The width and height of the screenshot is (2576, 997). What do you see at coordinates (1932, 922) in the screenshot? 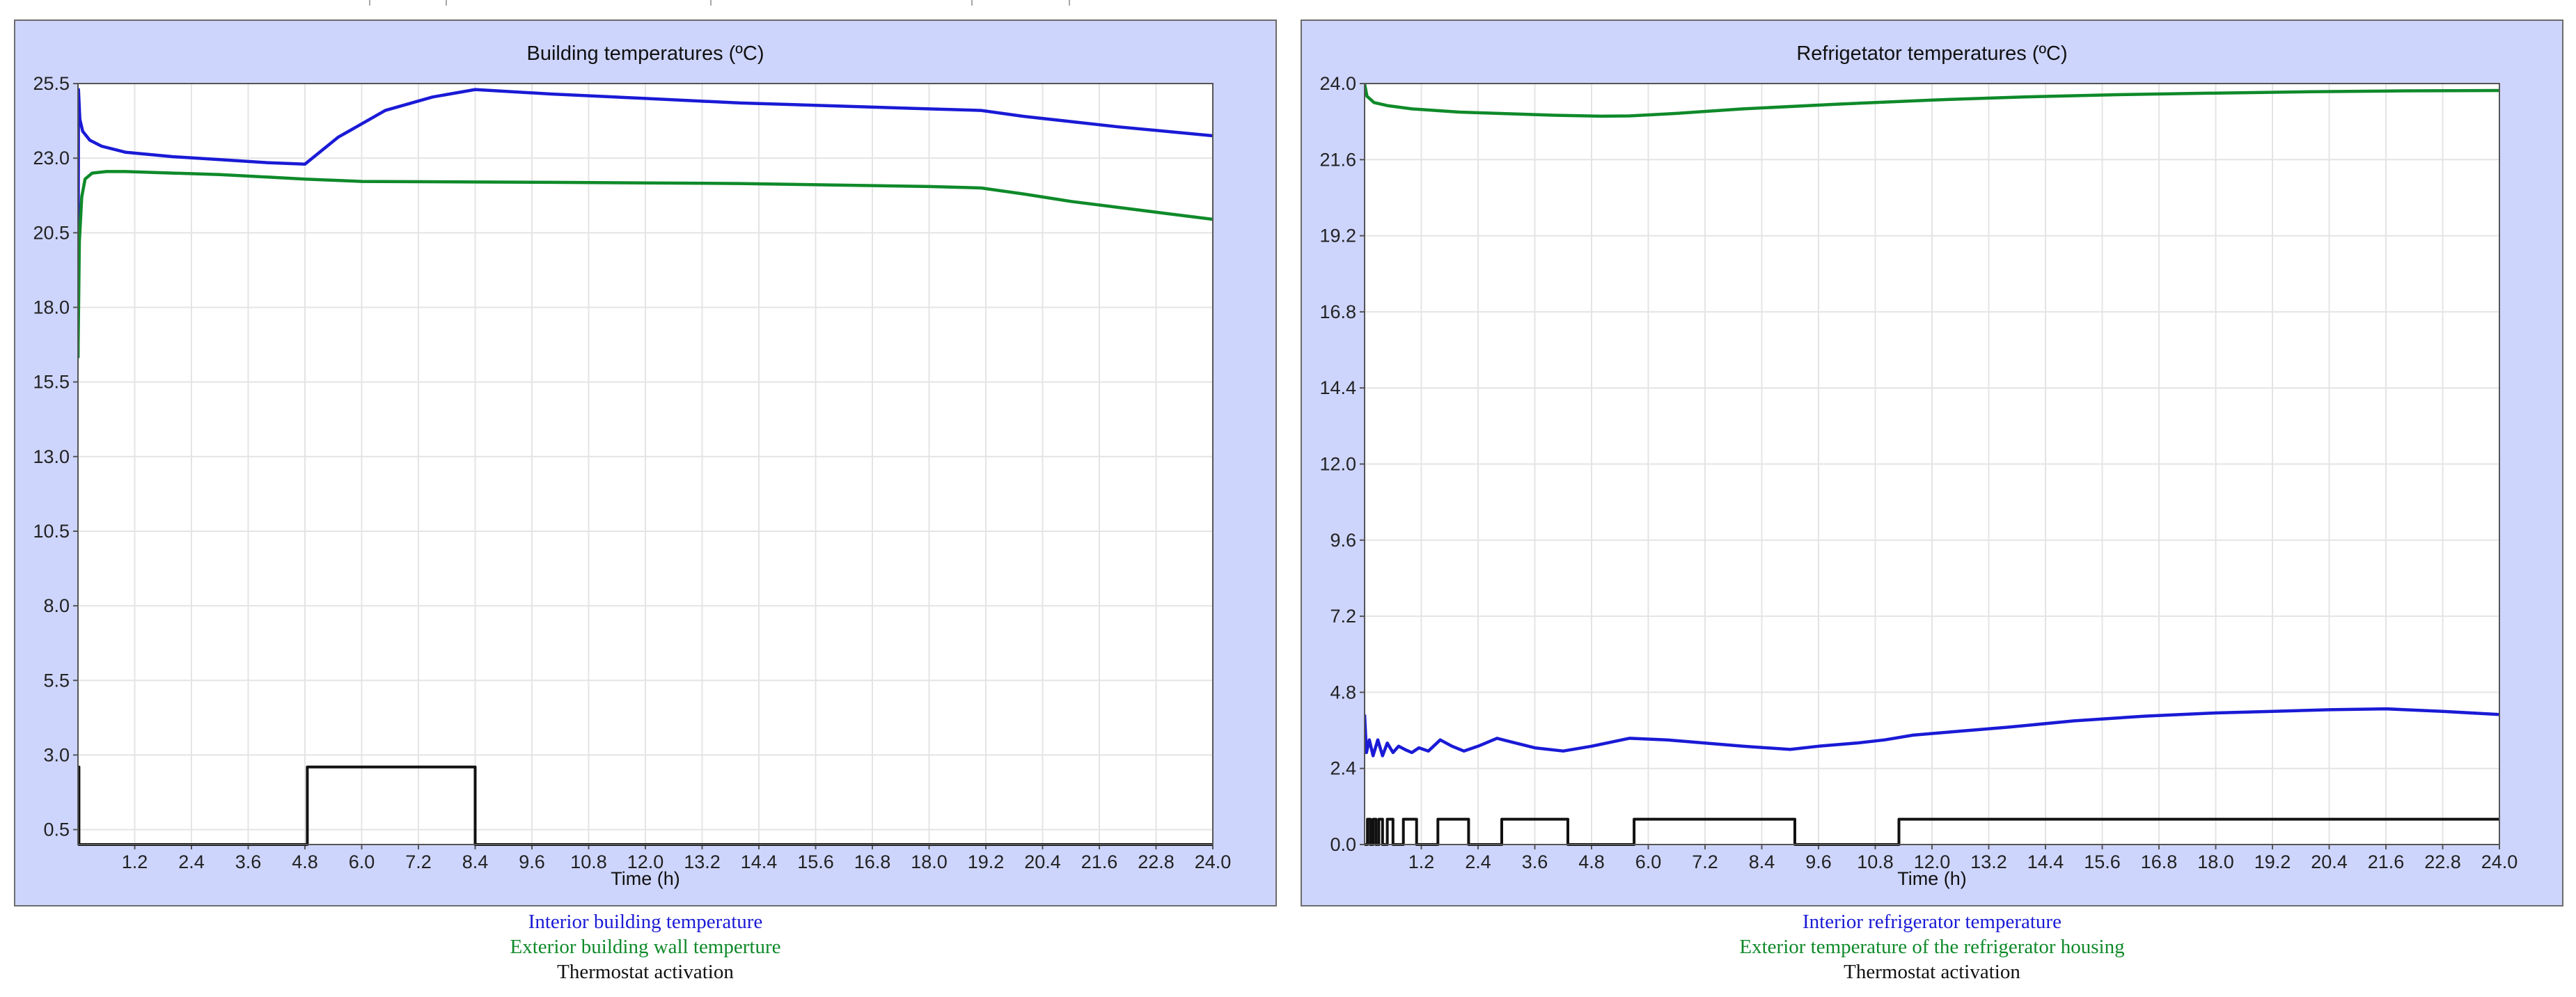
I see `legend-item-interior: Interior refrigerator temperature` at bounding box center [1932, 922].